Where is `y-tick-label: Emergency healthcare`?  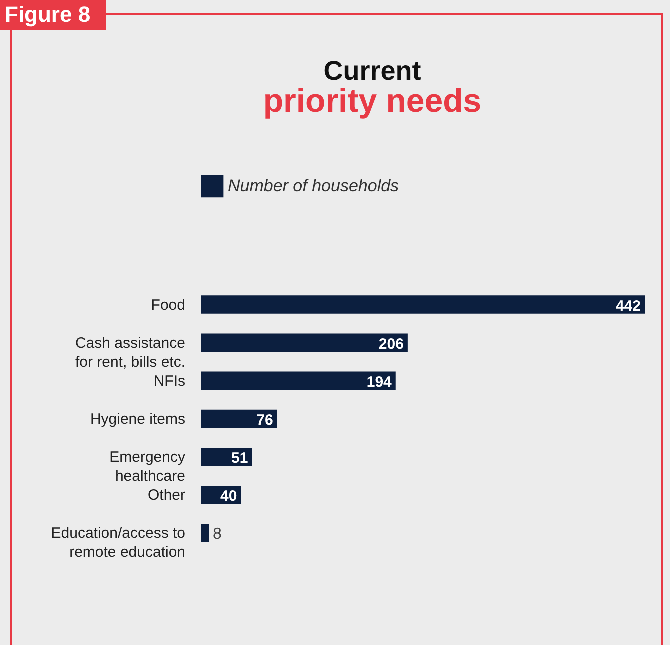
y-tick-label: Emergency healthcare is located at coordinates (148, 467).